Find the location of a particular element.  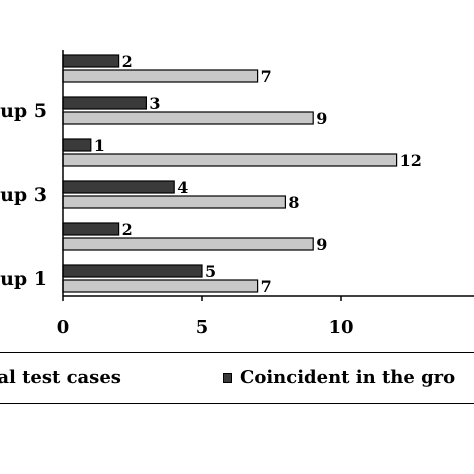

legend-label-coincident: Coincident in the gro is located at coordinates (348, 377).